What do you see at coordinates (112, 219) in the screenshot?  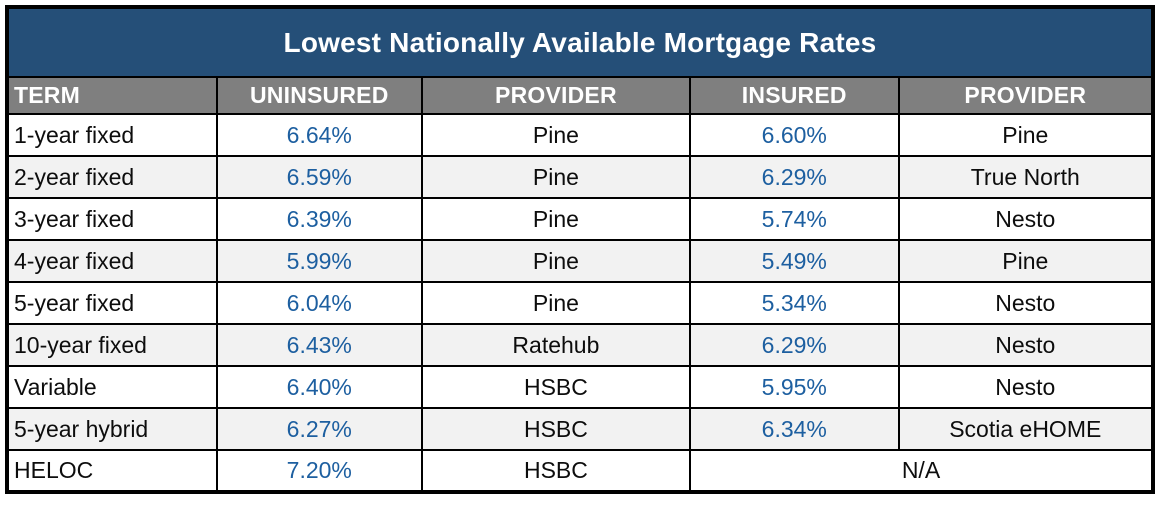 I see `term-cell: 3-year fixed` at bounding box center [112, 219].